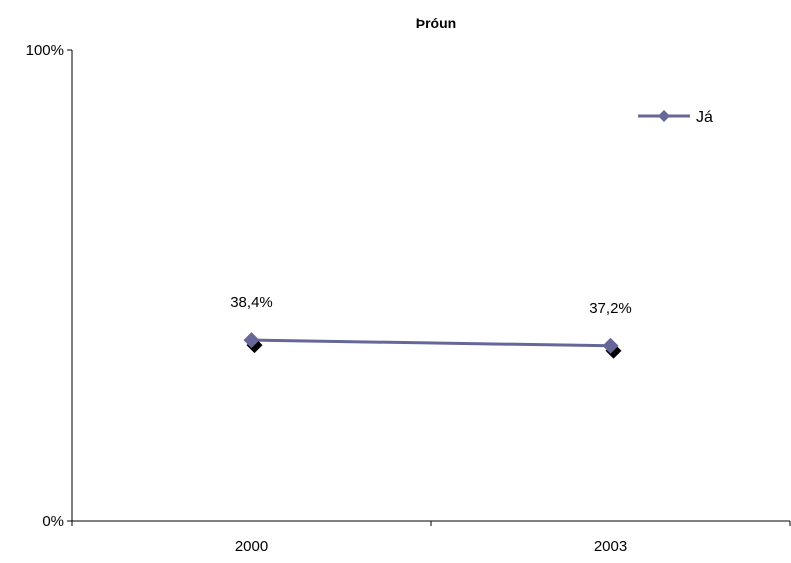  I want to click on legend: Já, so click(675, 117).